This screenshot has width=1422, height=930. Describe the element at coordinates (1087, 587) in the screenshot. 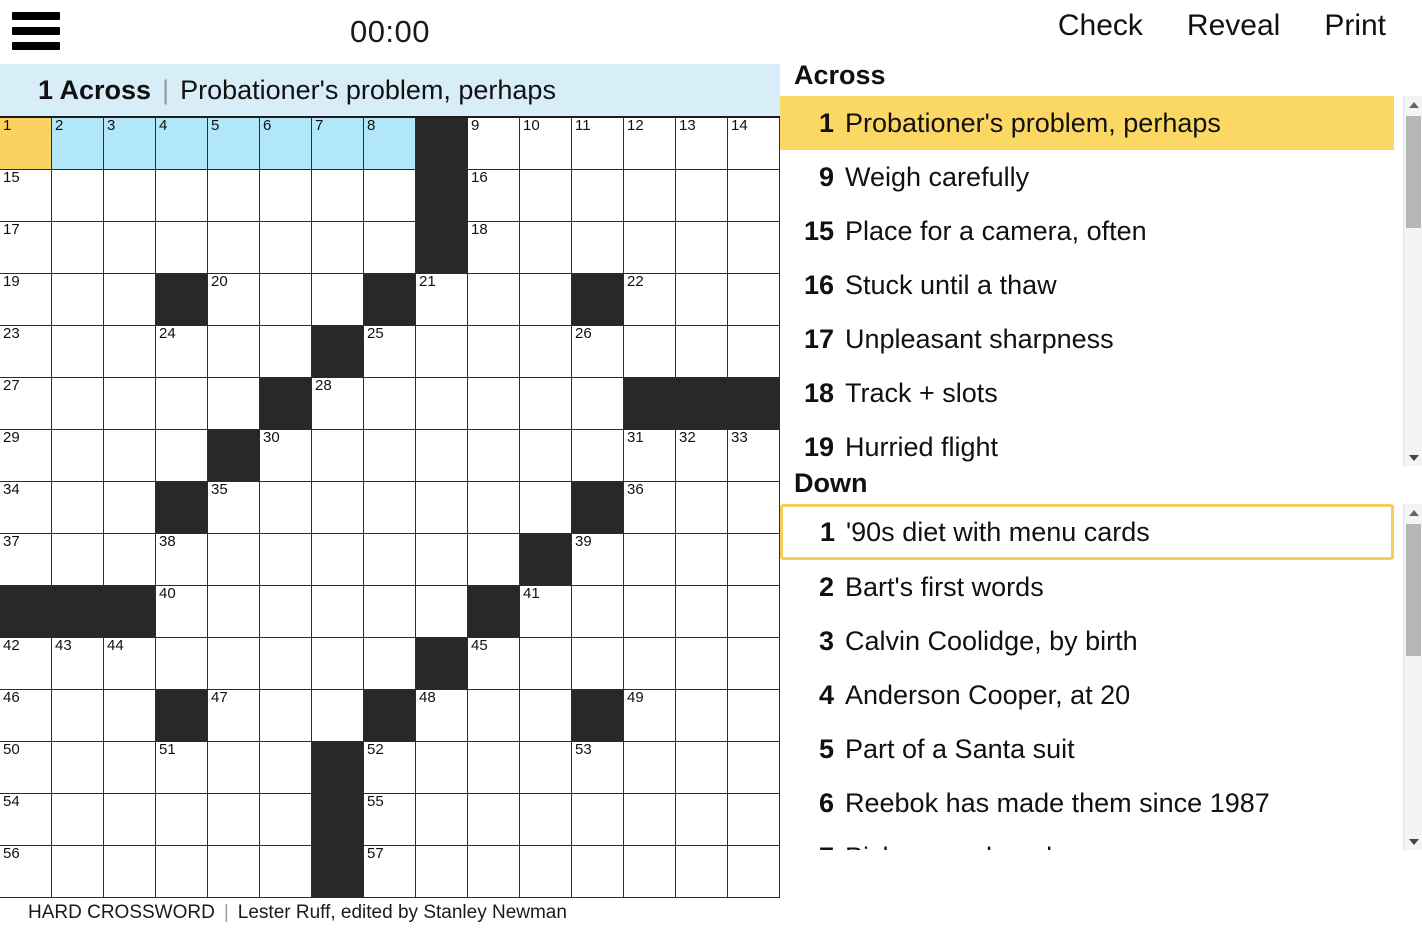

I see `down-clue-2: 2 Bart's first words` at that location.